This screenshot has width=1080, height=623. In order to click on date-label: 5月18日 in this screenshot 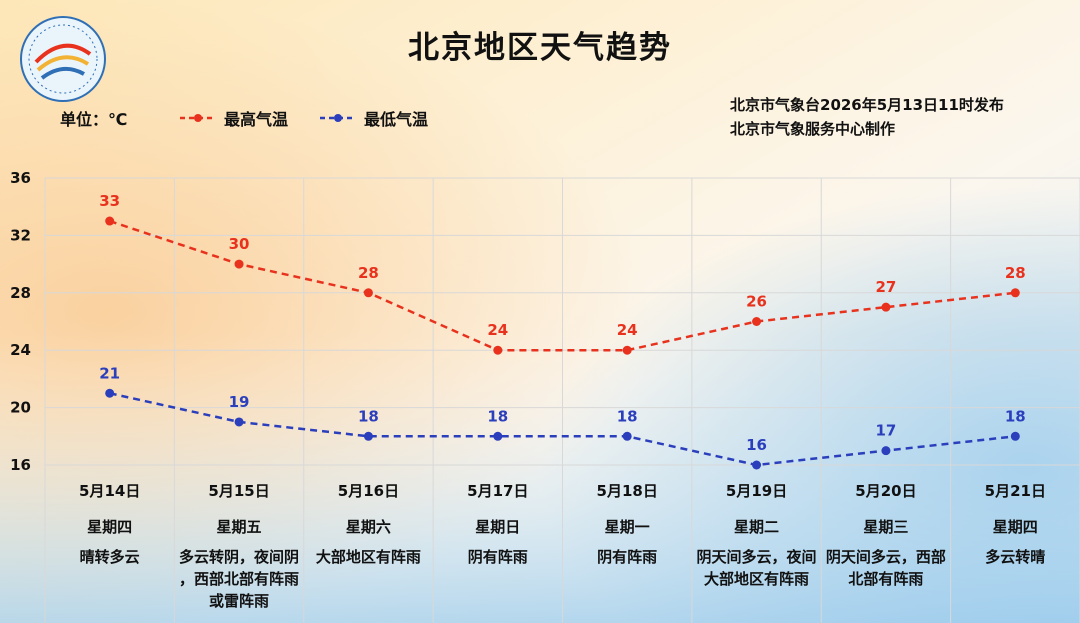, I will do `click(627, 491)`.